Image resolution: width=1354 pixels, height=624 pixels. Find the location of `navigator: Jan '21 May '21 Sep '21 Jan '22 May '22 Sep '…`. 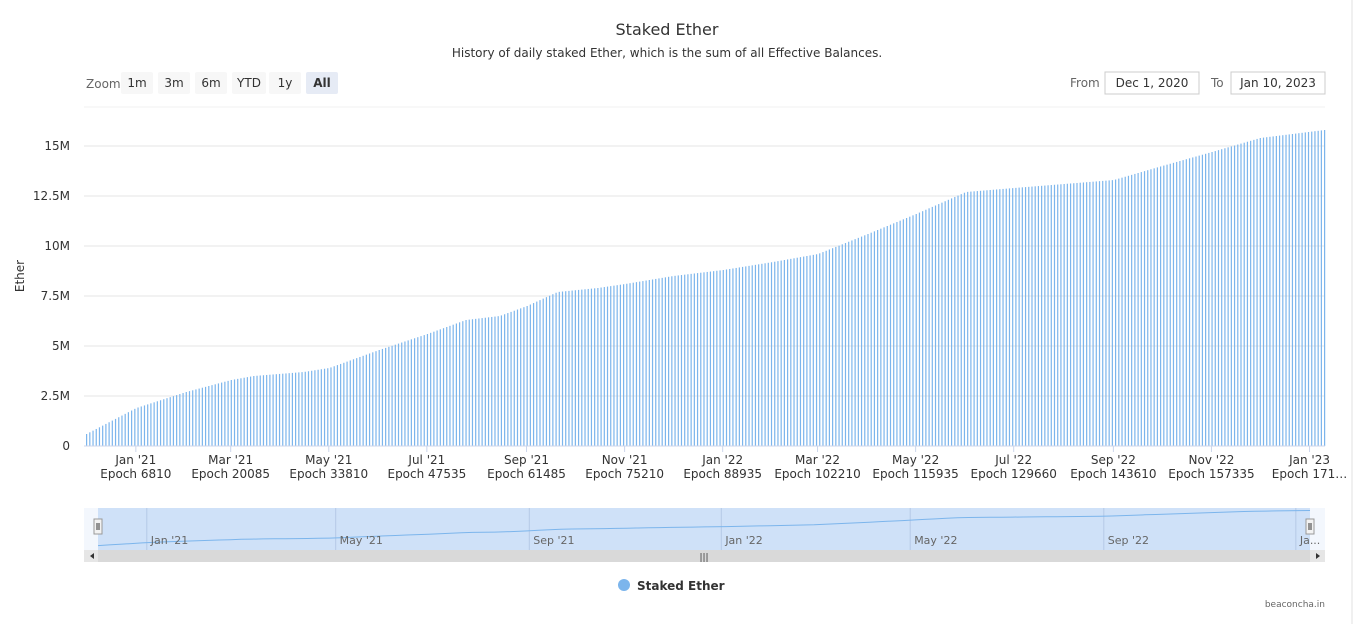

navigator: Jan '21 May '21 Sep '21 Jan '22 May '22 Sep '… is located at coordinates (704, 529).